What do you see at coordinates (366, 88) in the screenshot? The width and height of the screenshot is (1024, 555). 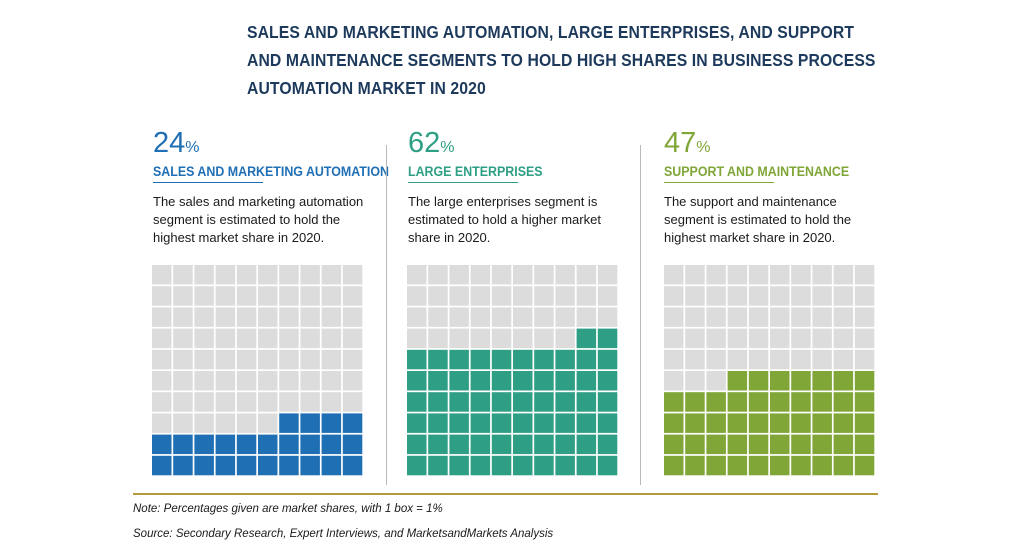 I see `title-line-3: AUTOMATION MARKET IN 2020` at bounding box center [366, 88].